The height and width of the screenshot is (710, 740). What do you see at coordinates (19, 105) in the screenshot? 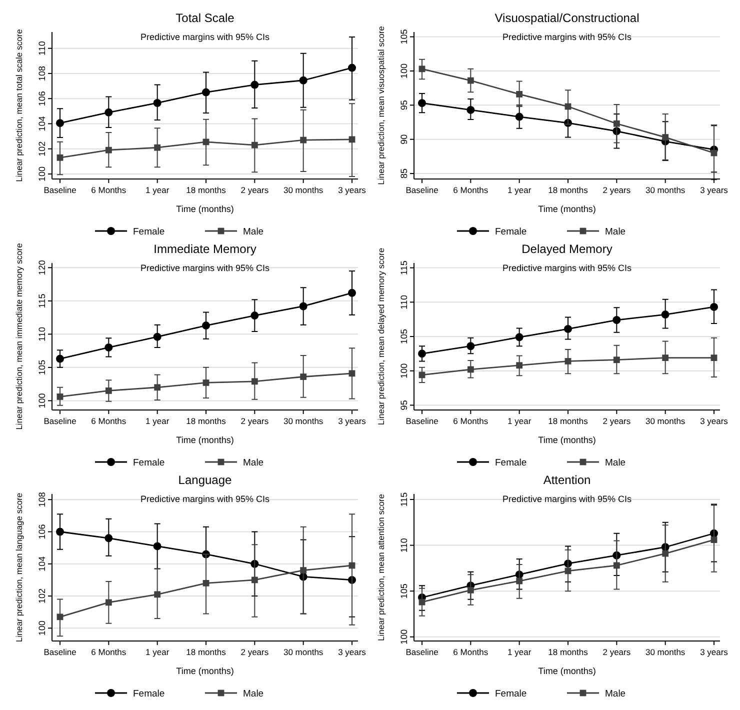
I see `y-axis-title: Linear prediction, mean total scale score` at bounding box center [19, 105].